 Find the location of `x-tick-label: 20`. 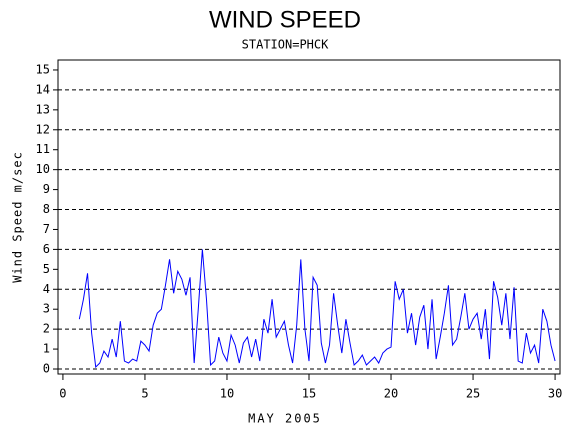

x-tick-label: 20 is located at coordinates (391, 394).